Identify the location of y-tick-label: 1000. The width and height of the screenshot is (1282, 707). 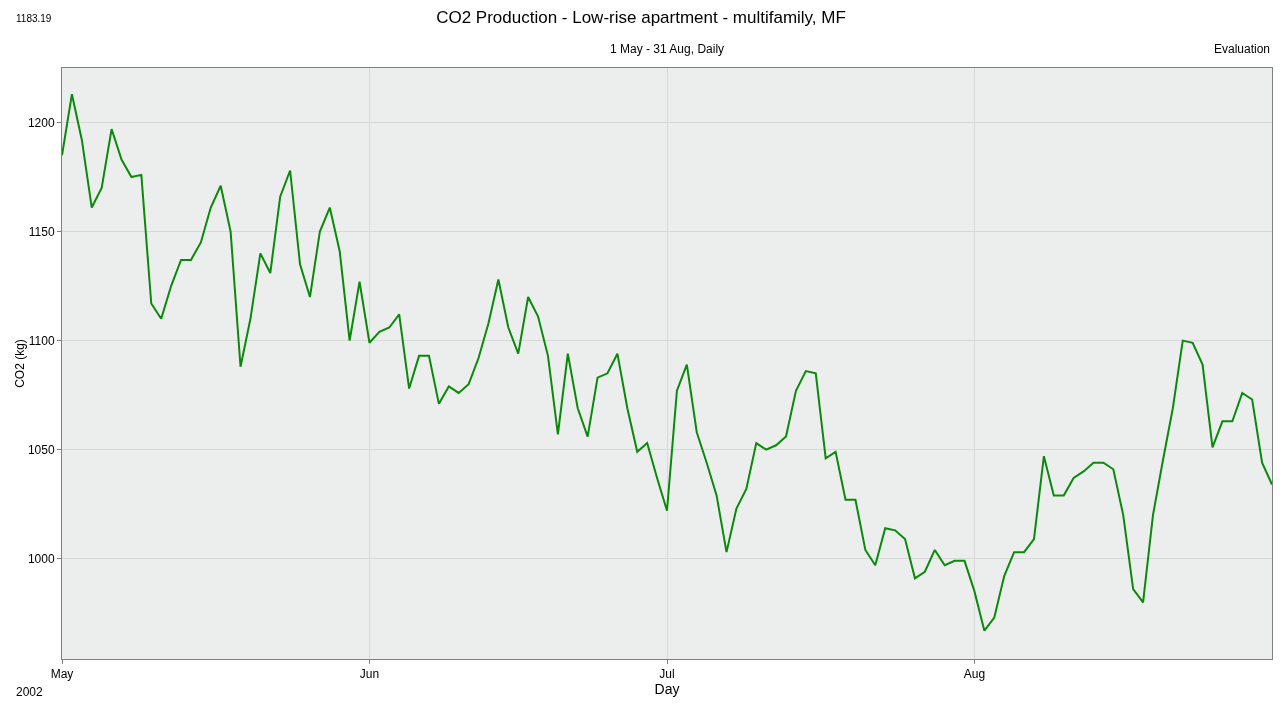
(41, 558).